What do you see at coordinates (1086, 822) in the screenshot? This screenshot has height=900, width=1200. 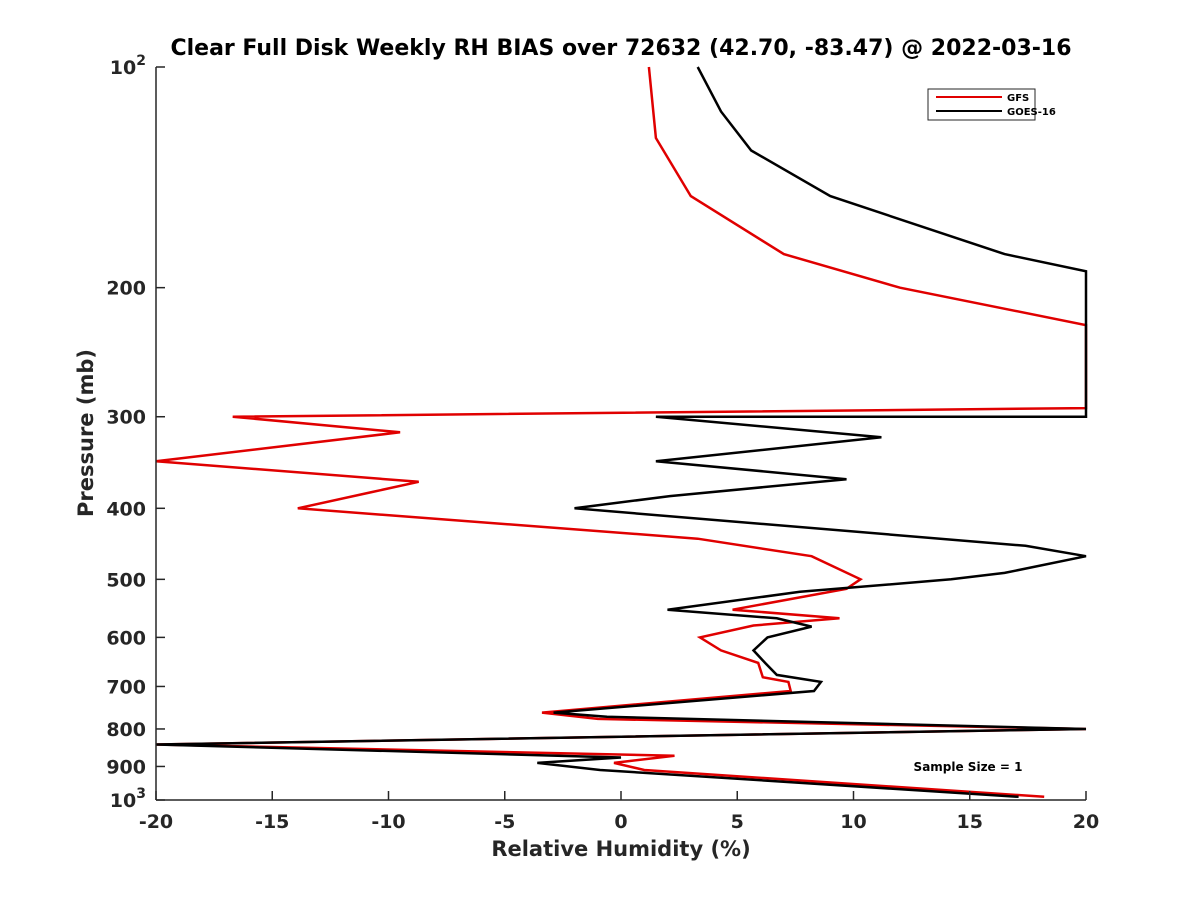 I see `x-tick-label: 20` at bounding box center [1086, 822].